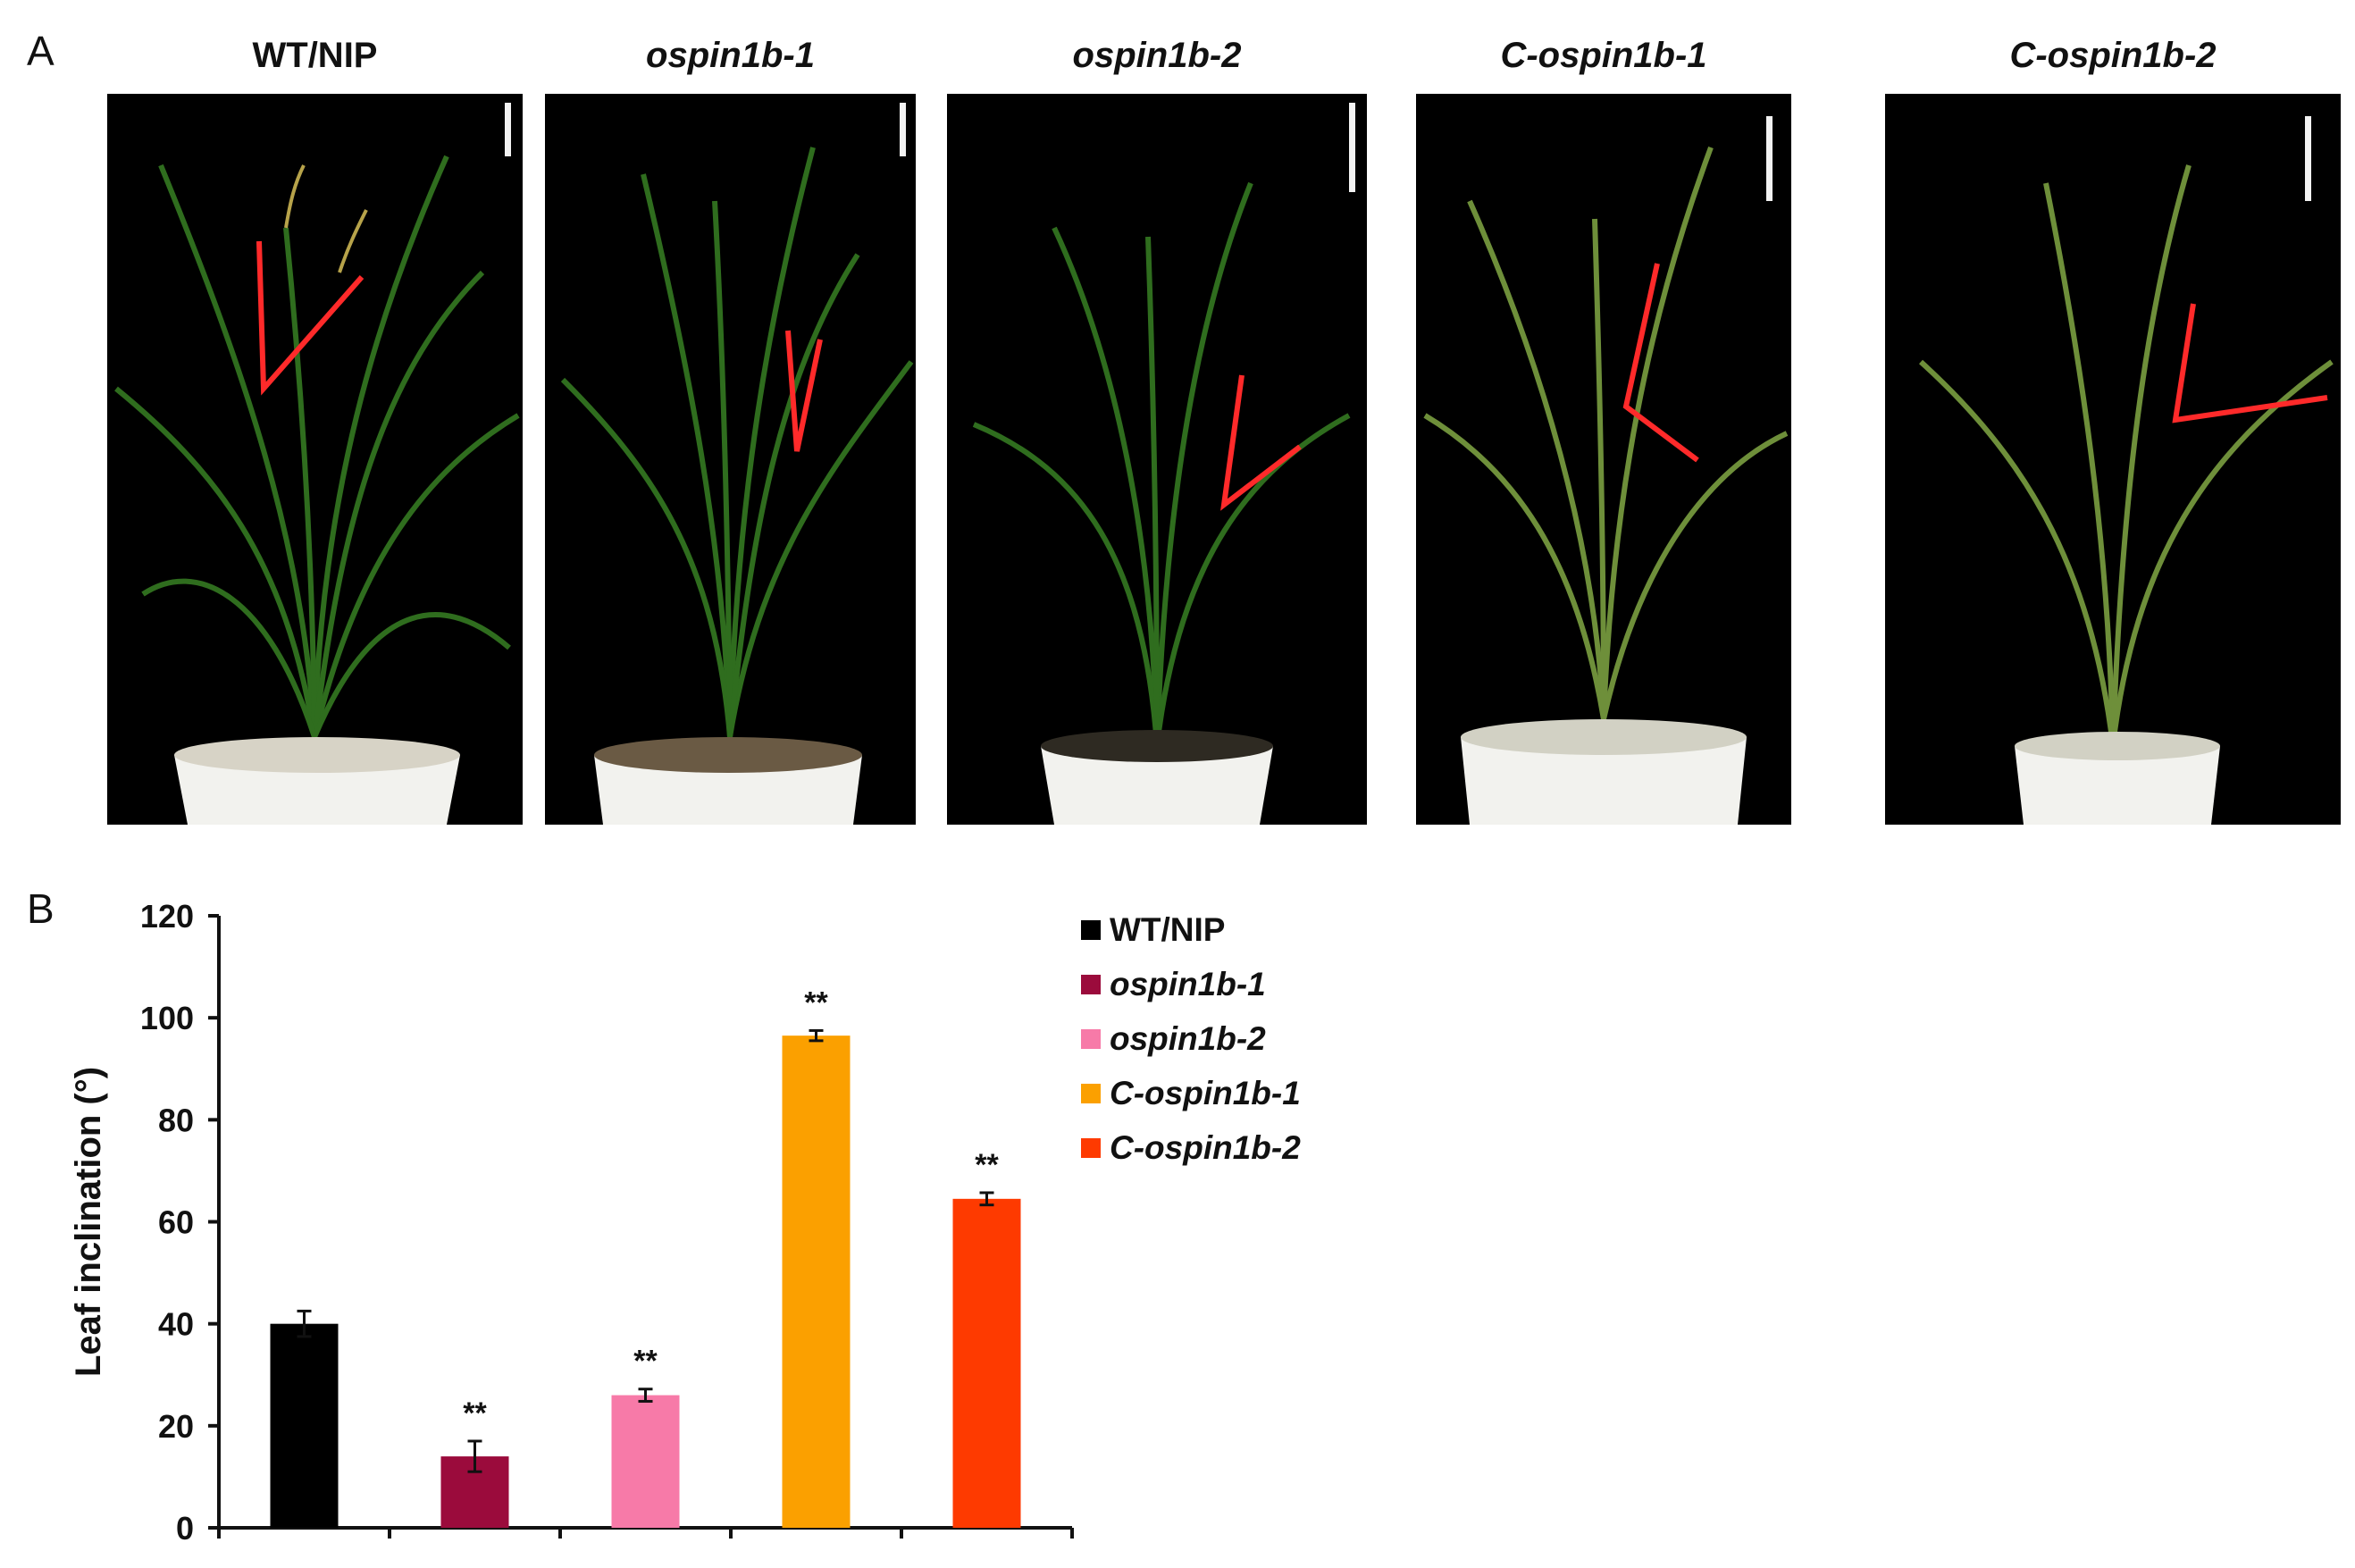  Describe the element at coordinates (1205, 1092) in the screenshot. I see `legend-label-c-ospin1b-1: C-ospin1b-1` at that location.